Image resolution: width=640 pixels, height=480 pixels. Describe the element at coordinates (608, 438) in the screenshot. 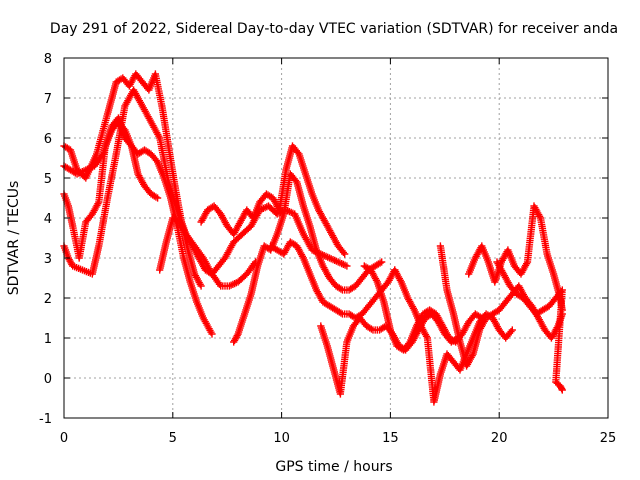

I see `x-tick-label: 25` at that location.